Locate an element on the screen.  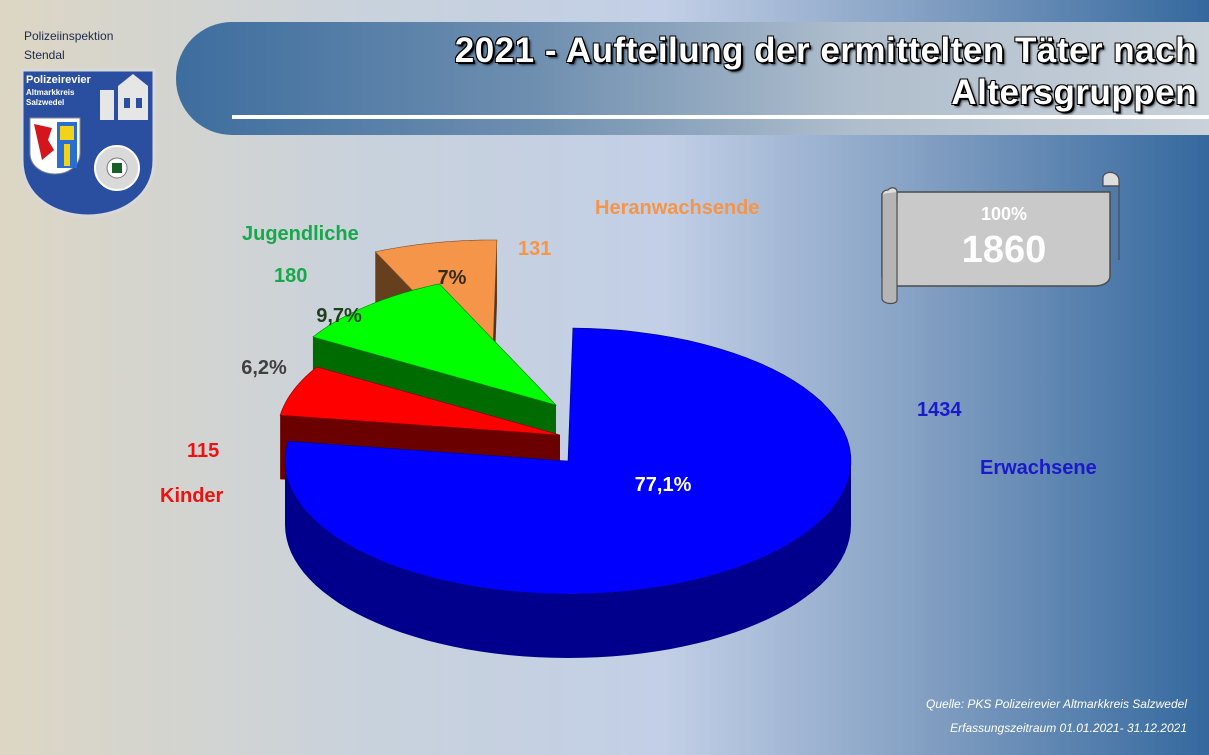
title-line-2: Altersgruppen is located at coordinates (1074, 92).